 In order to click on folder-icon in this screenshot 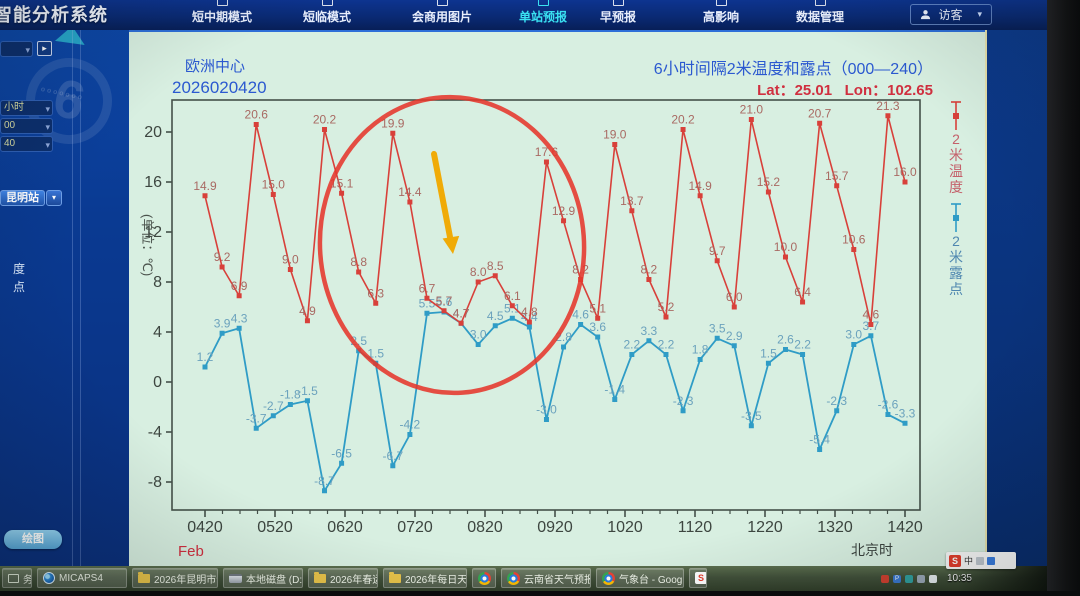, I will do `click(395, 577)`.